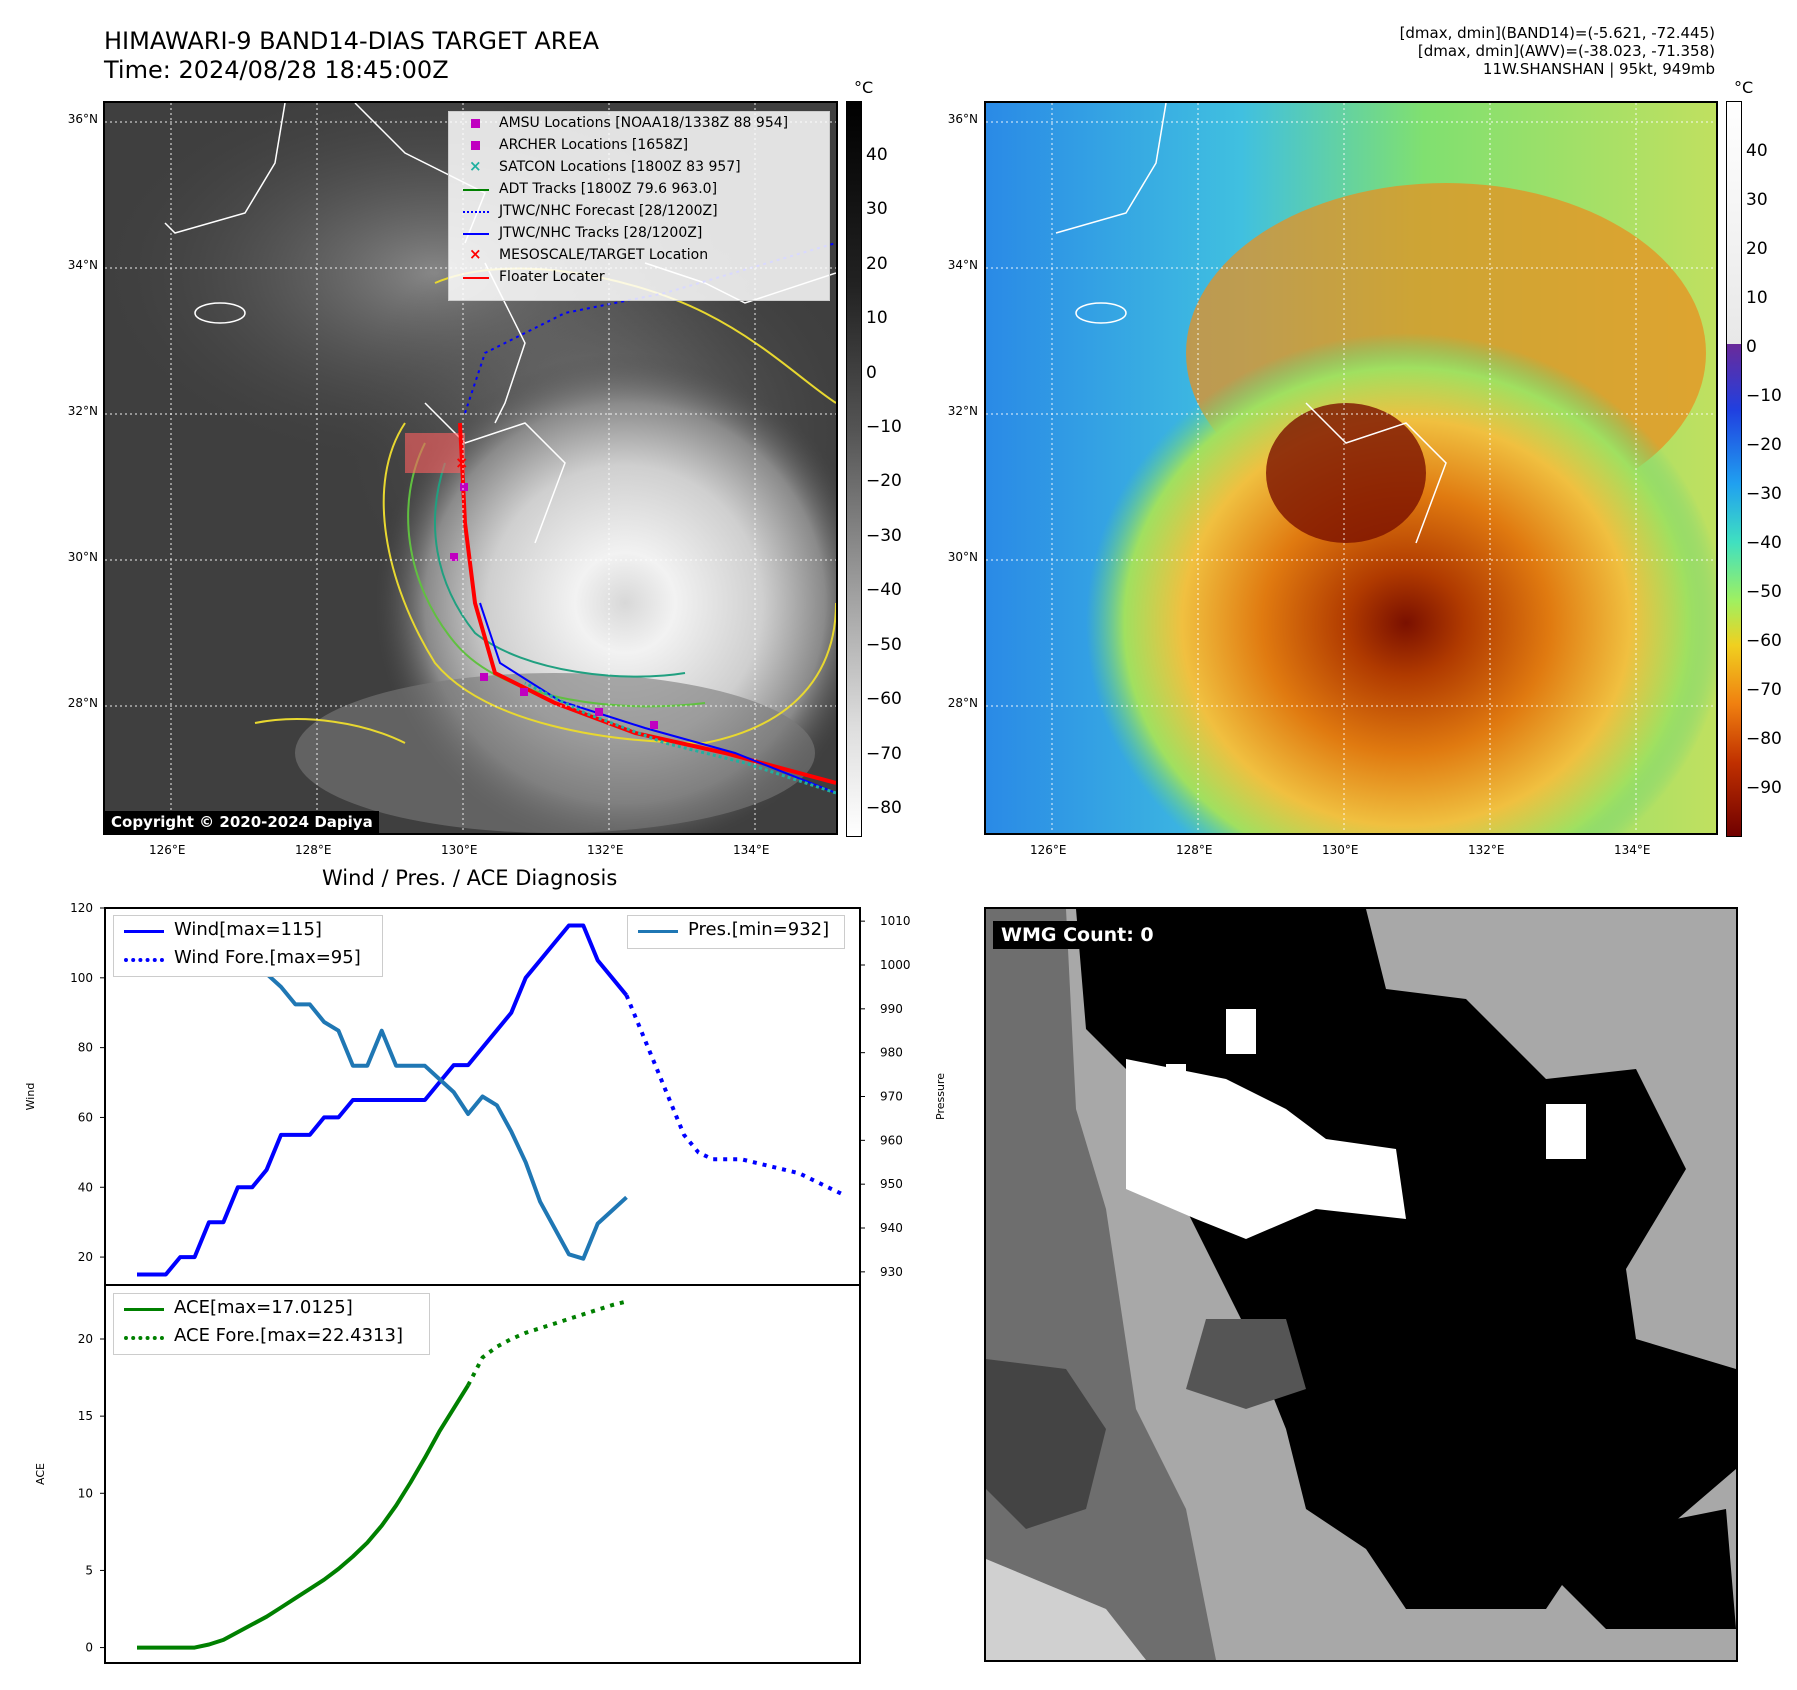 This screenshot has width=1797, height=1690. Describe the element at coordinates (891, 1097) in the screenshot. I see `pressure-tick-label: 970` at that location.